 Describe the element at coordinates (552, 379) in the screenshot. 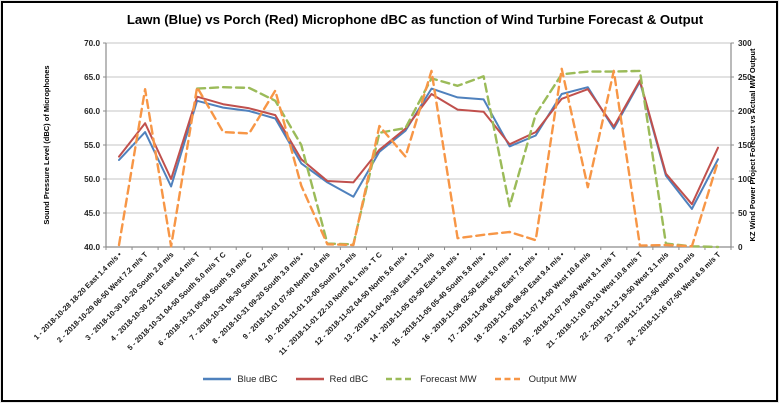

I see `legend-label: Output MW` at that location.